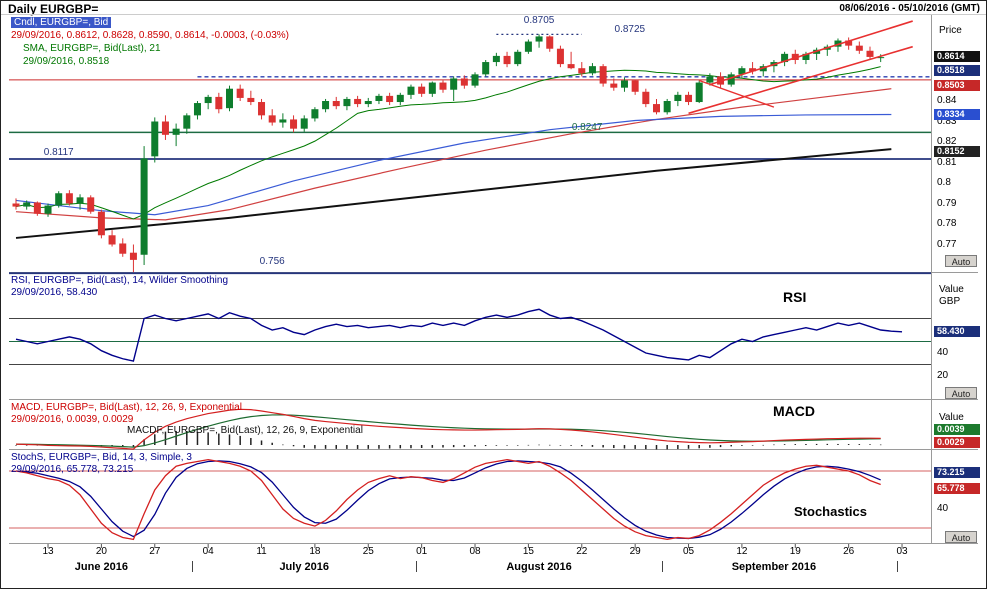  Describe the element at coordinates (951, 417) in the screenshot. I see `macd-axis-title: Value` at that location.